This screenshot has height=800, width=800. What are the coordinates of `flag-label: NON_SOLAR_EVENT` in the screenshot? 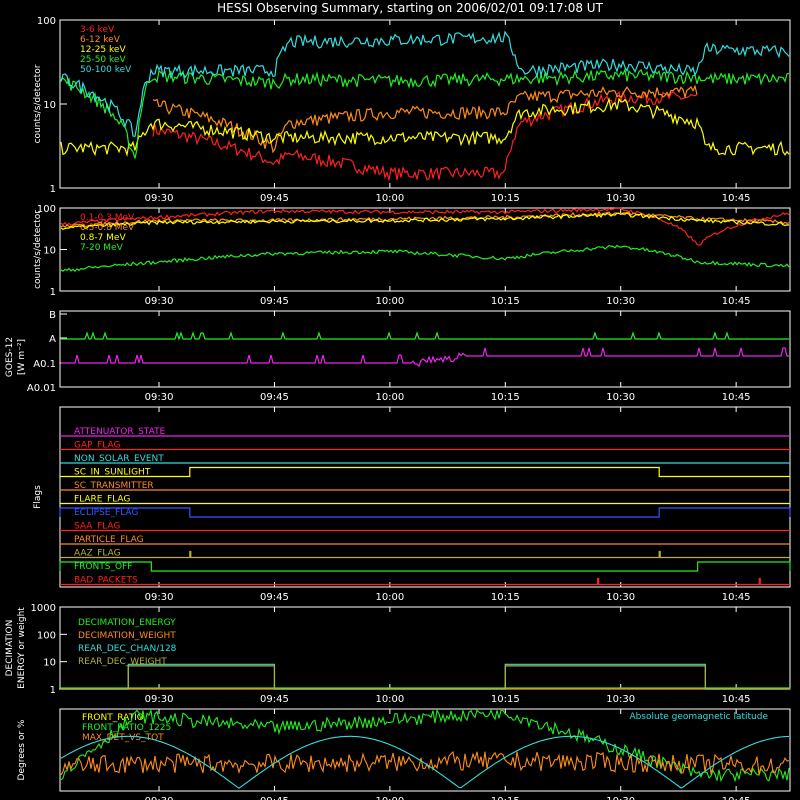 It's located at (119, 459).